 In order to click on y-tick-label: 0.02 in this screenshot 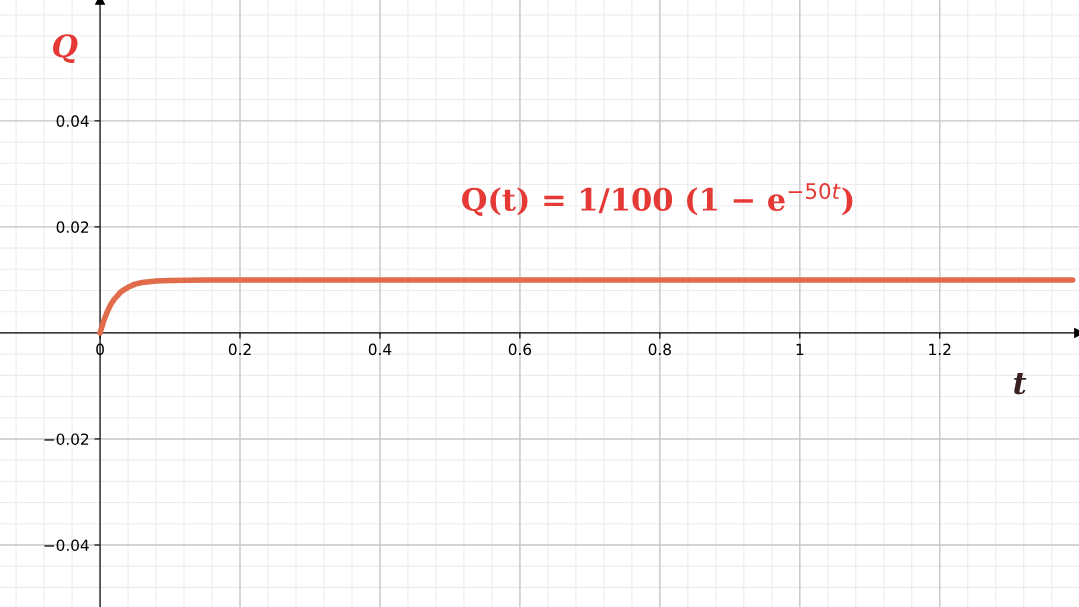, I will do `click(72, 227)`.